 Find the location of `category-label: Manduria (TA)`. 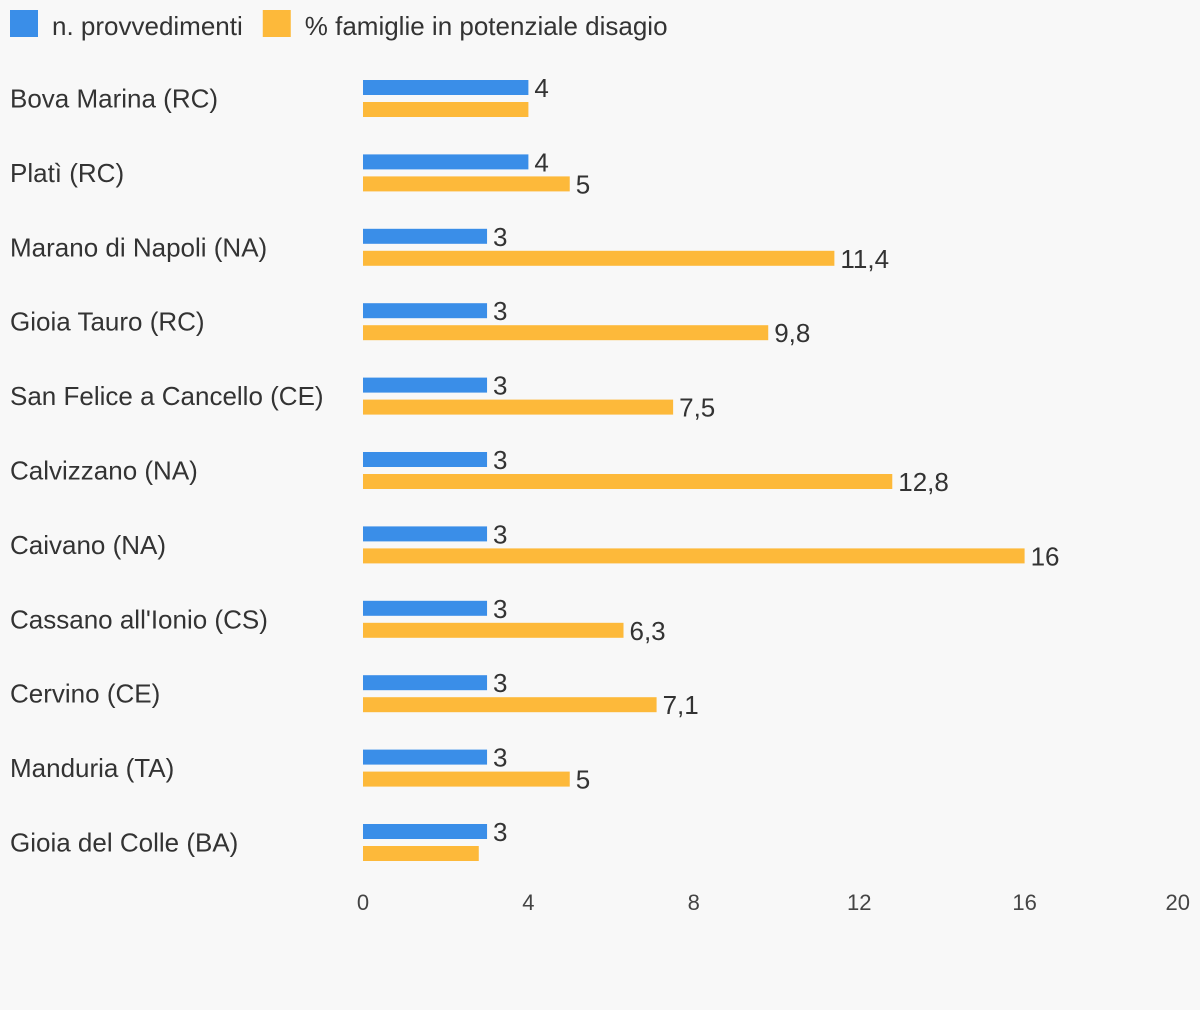

category-label: Manduria (TA) is located at coordinates (92, 768).